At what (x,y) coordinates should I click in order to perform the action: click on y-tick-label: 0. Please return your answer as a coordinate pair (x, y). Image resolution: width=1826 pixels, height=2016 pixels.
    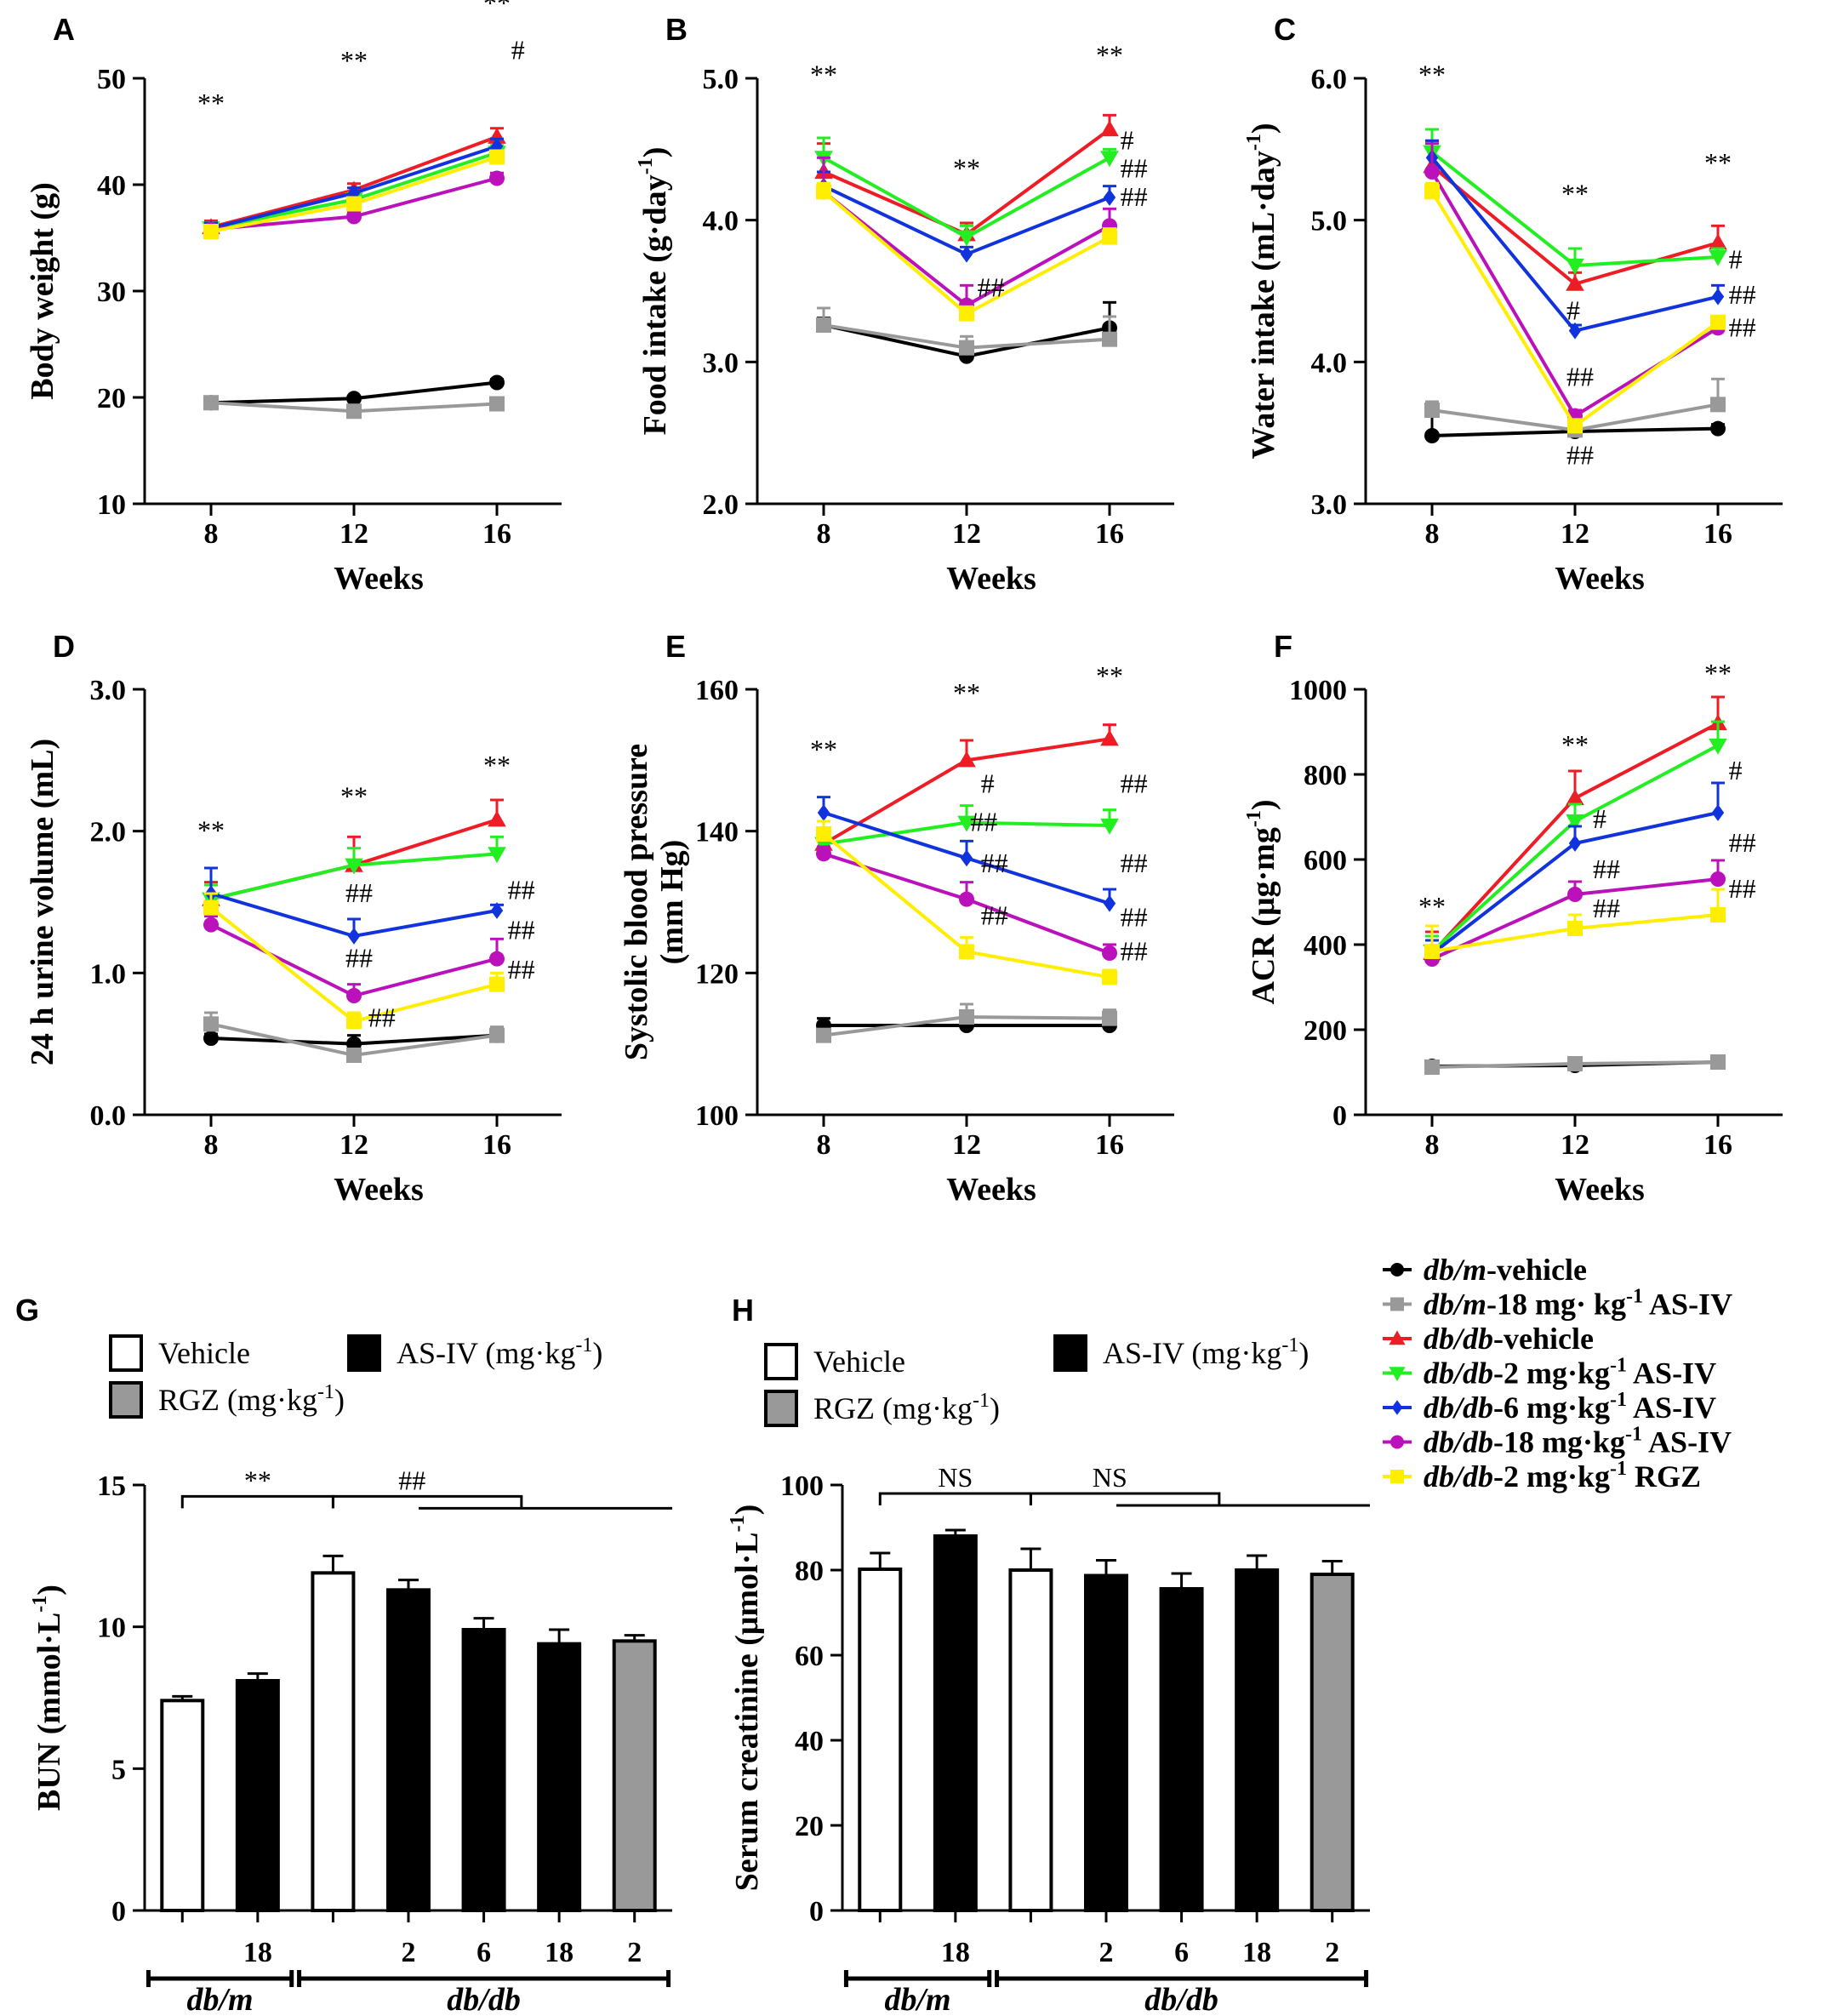
    Looking at the image, I should click on (816, 1911).